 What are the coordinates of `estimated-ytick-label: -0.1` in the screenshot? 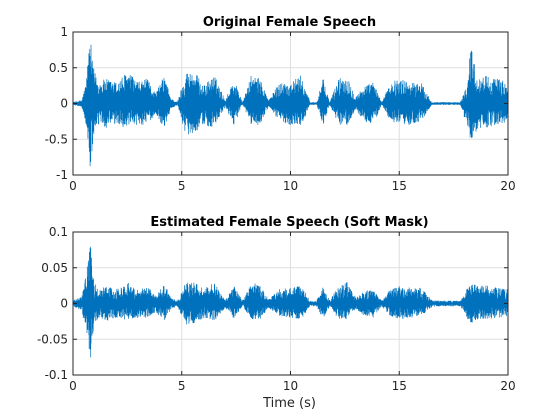 It's located at (56, 375).